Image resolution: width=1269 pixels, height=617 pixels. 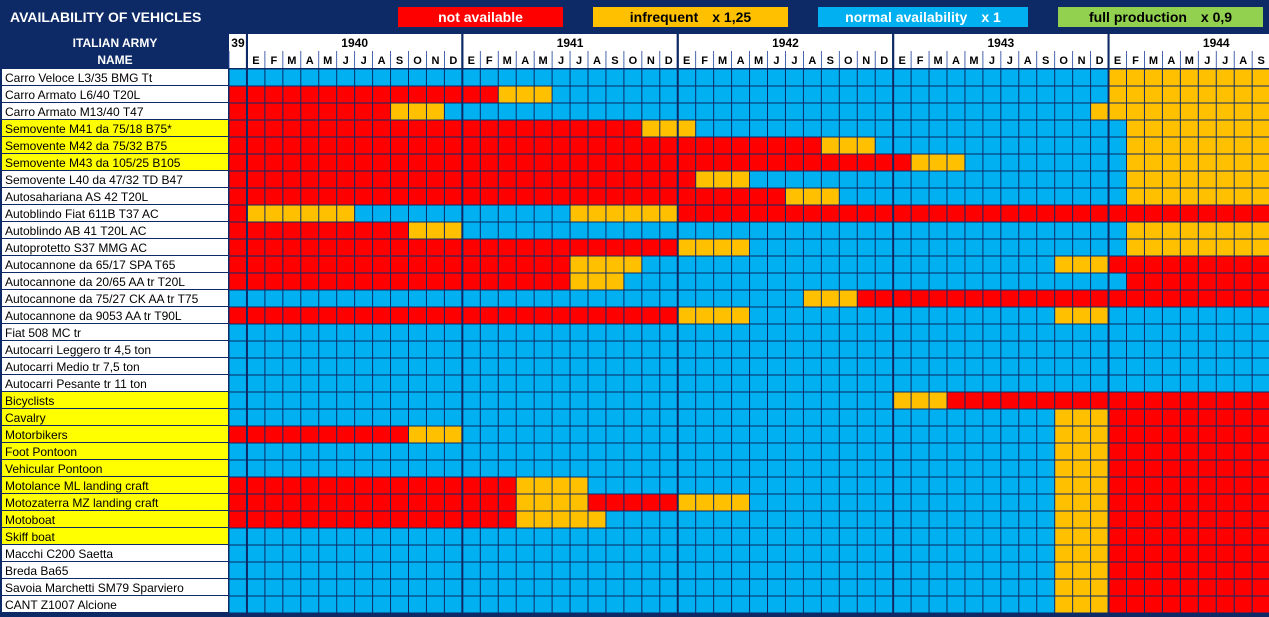 I want to click on month-label: J, so click(x=992, y=61).